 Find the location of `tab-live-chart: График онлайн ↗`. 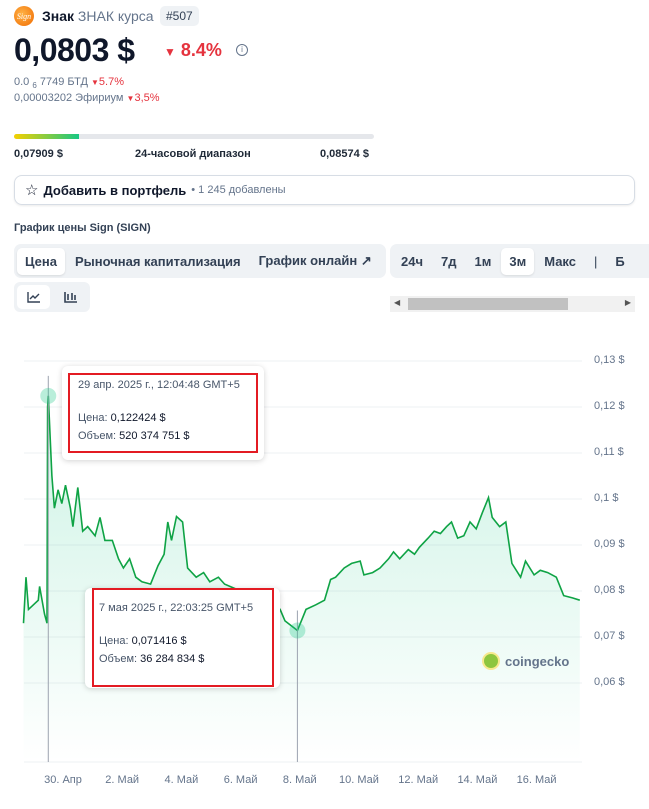

tab-live-chart: График онлайн ↗ is located at coordinates (315, 260).